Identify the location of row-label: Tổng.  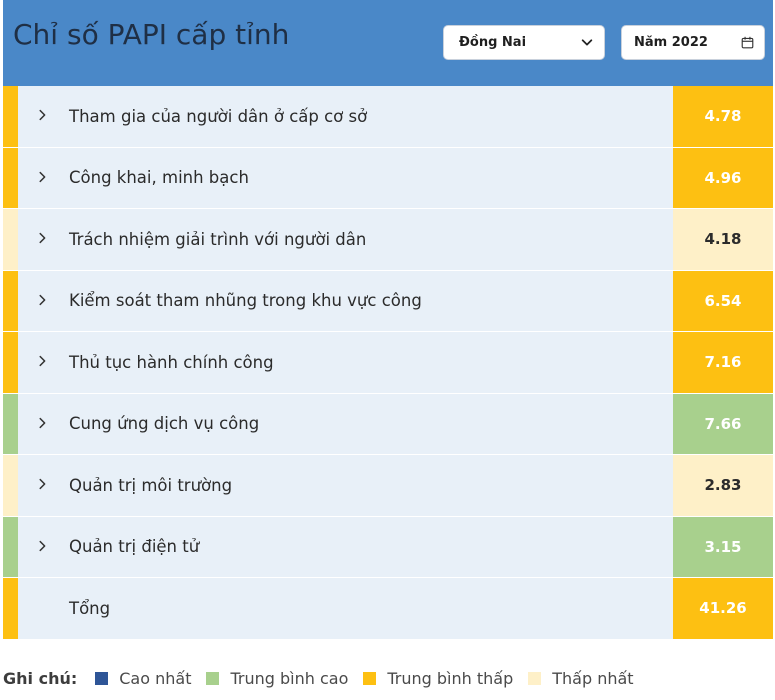
(90, 608).